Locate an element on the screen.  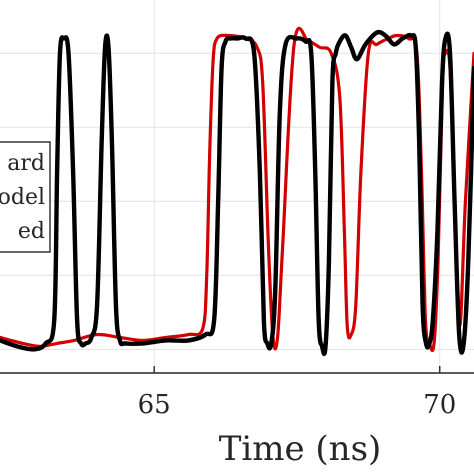
legend-box: ard odel ed is located at coordinates (25, 197).